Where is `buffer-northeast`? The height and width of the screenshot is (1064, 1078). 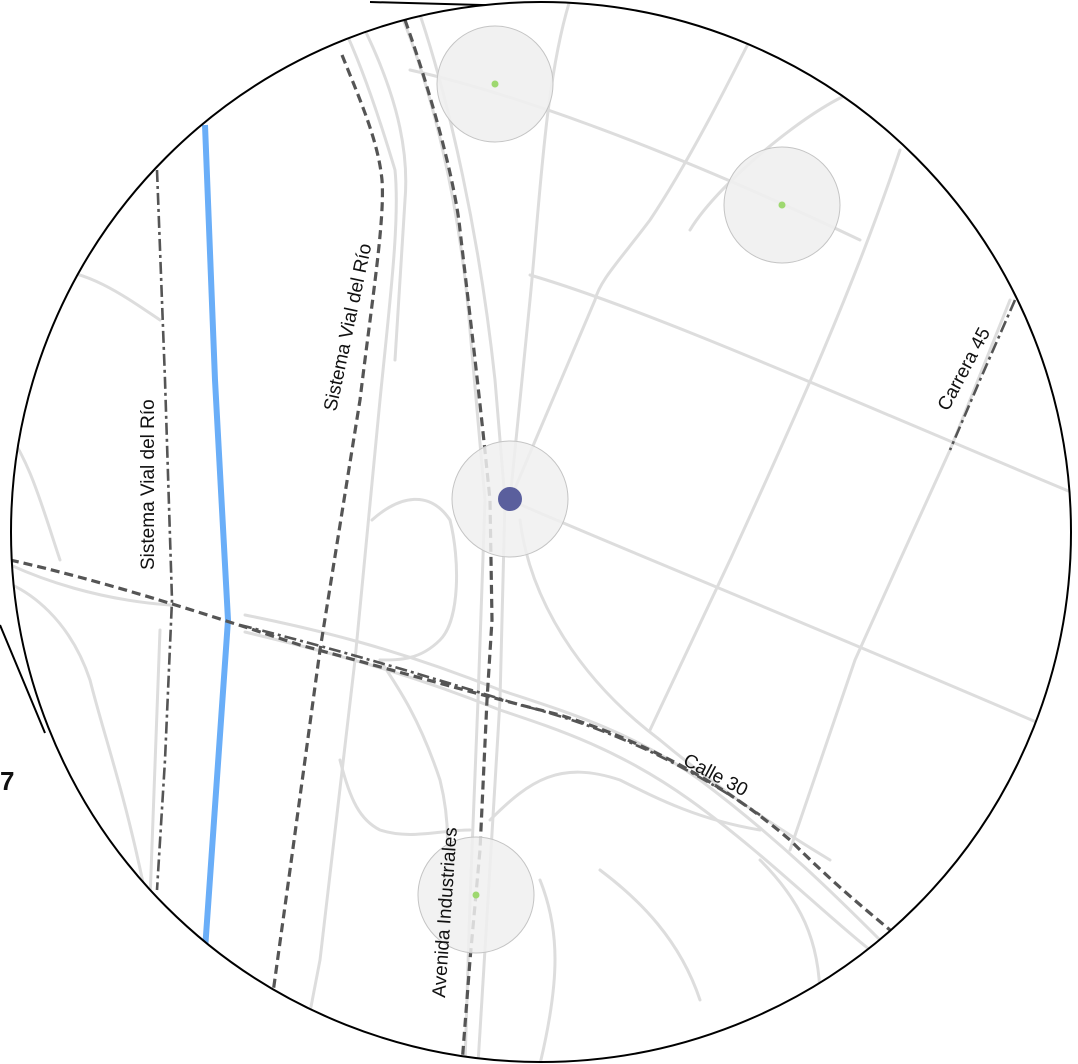 buffer-northeast is located at coordinates (782, 205).